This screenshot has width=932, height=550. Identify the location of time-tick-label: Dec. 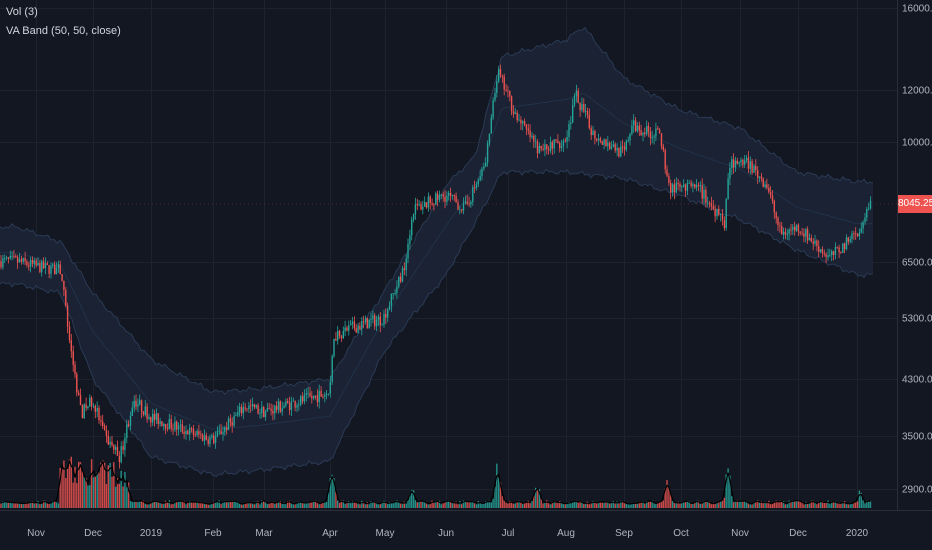
(798, 533).